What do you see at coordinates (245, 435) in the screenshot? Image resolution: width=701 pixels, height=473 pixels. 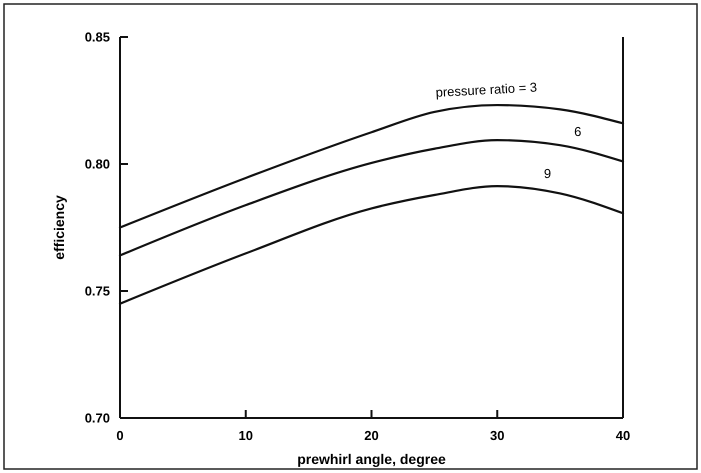 I see `x-tick-label: 10` at bounding box center [245, 435].